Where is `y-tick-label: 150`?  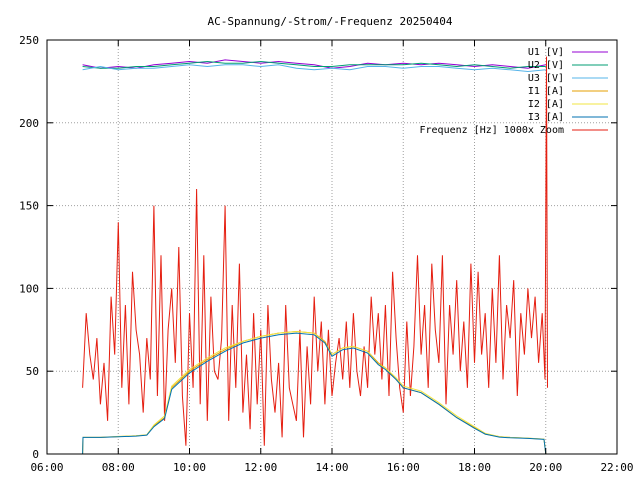
y-tick-label: 150 is located at coordinates (29, 206).